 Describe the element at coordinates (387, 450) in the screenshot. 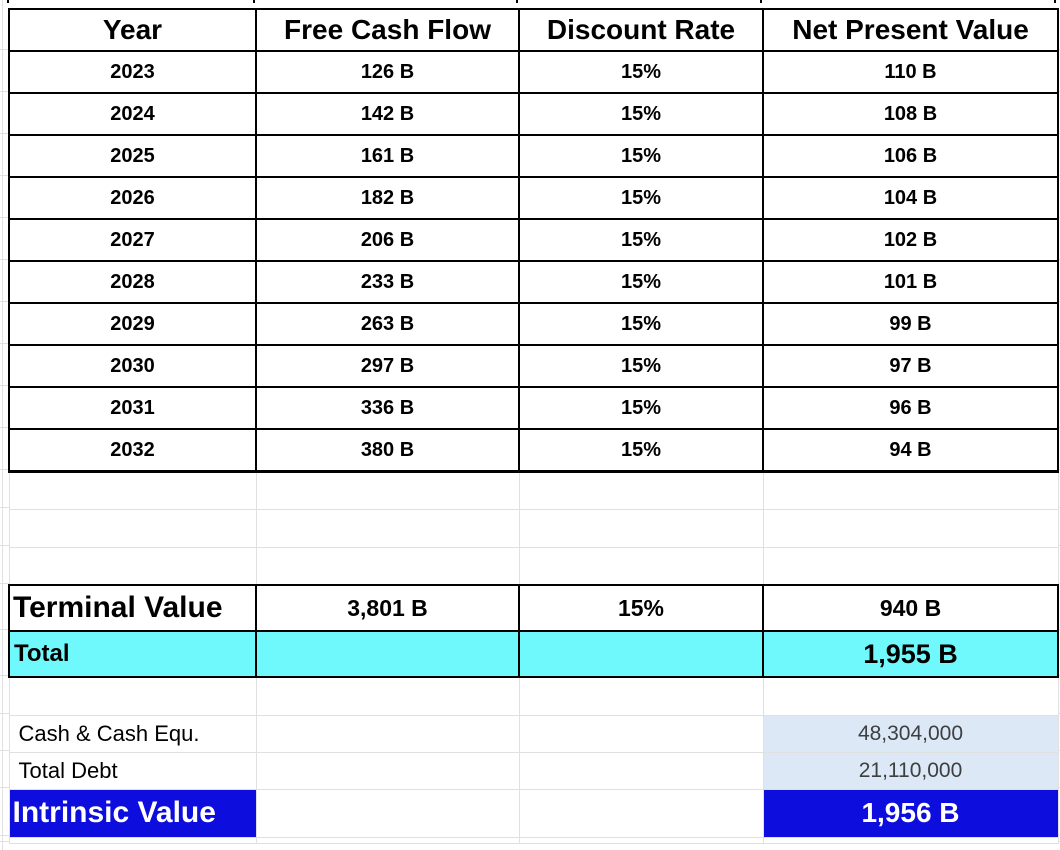

I see `cell-fcf: 380 B` at that location.